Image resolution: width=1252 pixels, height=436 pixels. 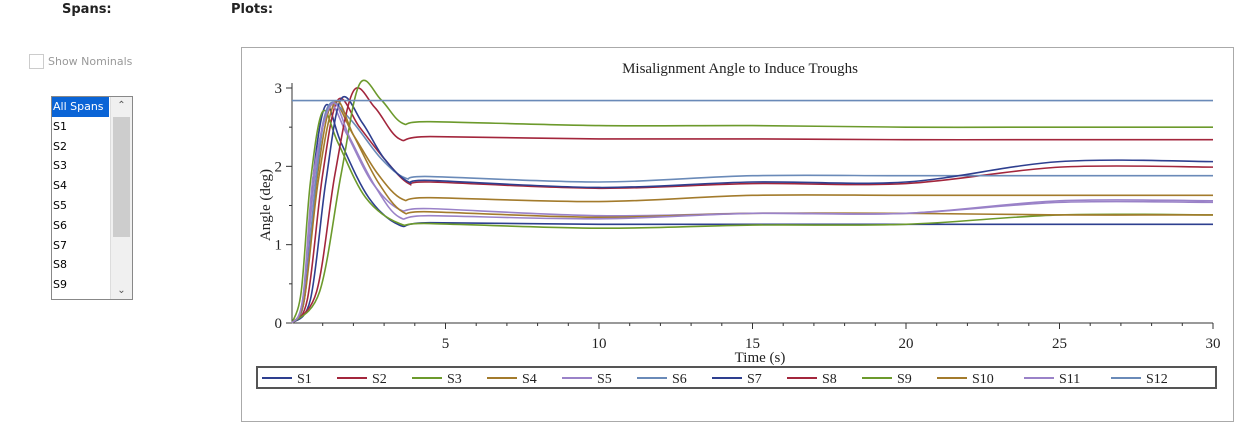 What do you see at coordinates (1157, 379) in the screenshot?
I see `legend-label: S12` at bounding box center [1157, 379].